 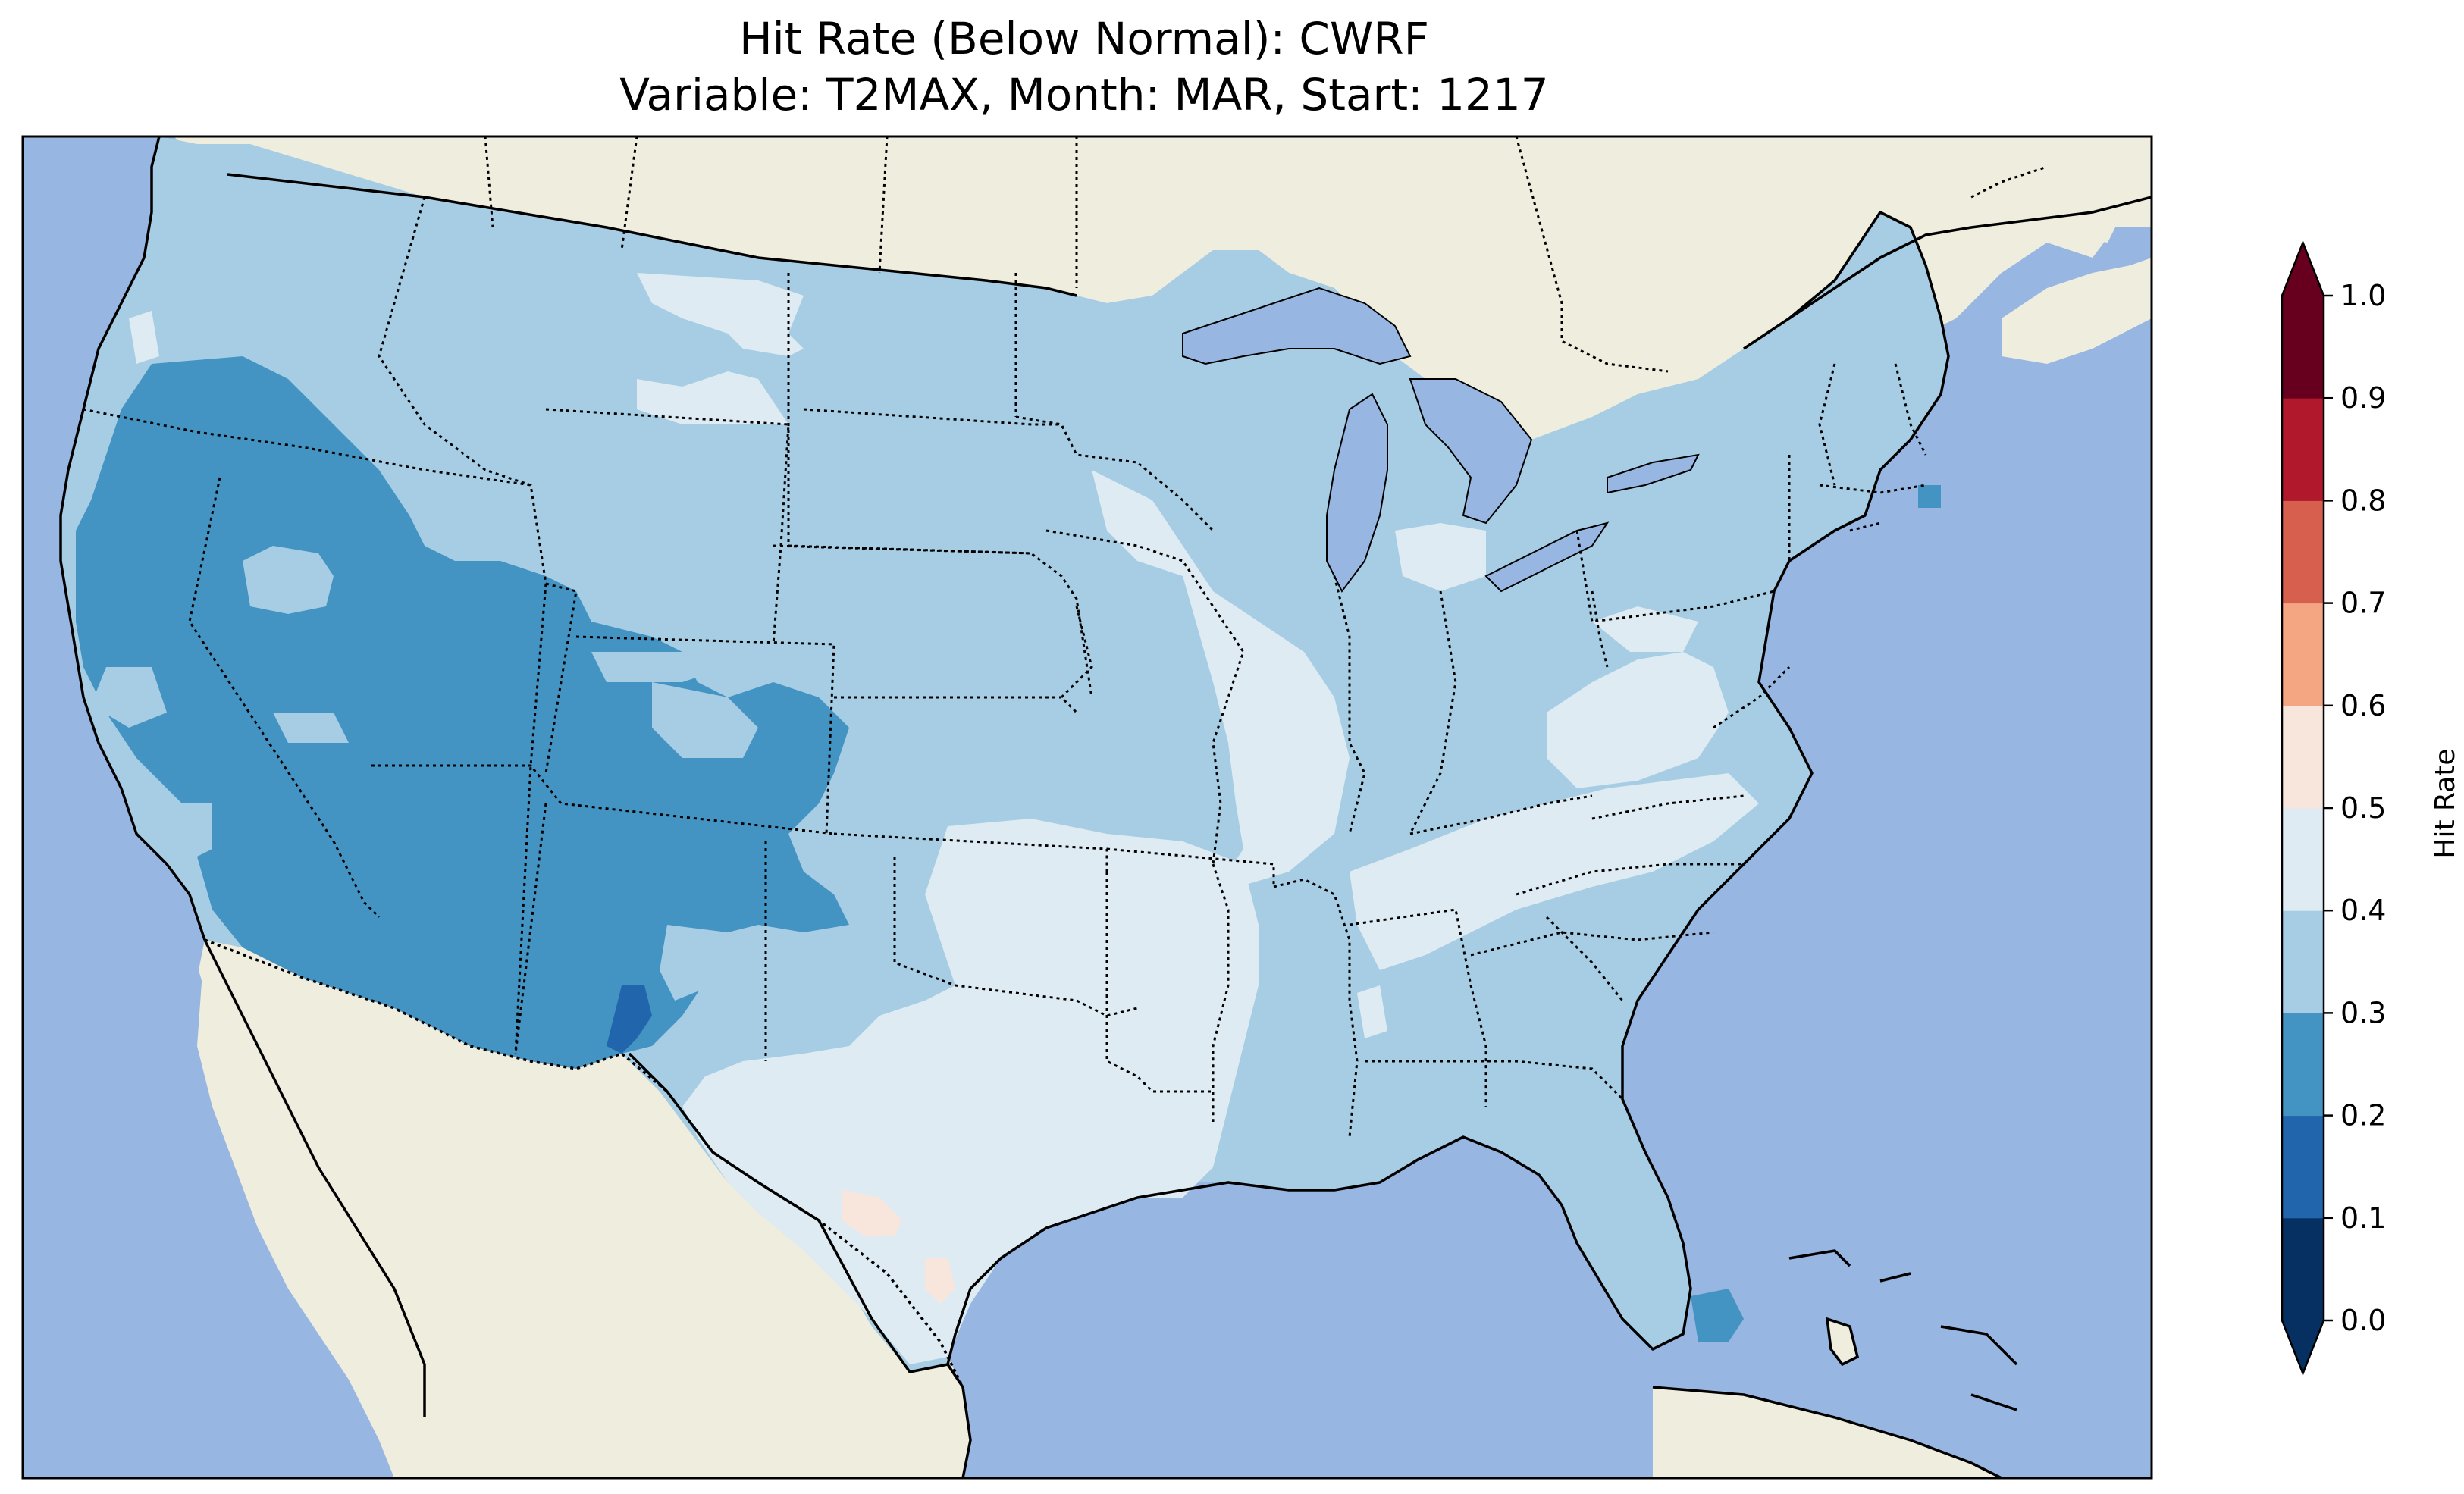 I want to click on colorbar-tick-label: 0.1, so click(x=2363, y=1218).